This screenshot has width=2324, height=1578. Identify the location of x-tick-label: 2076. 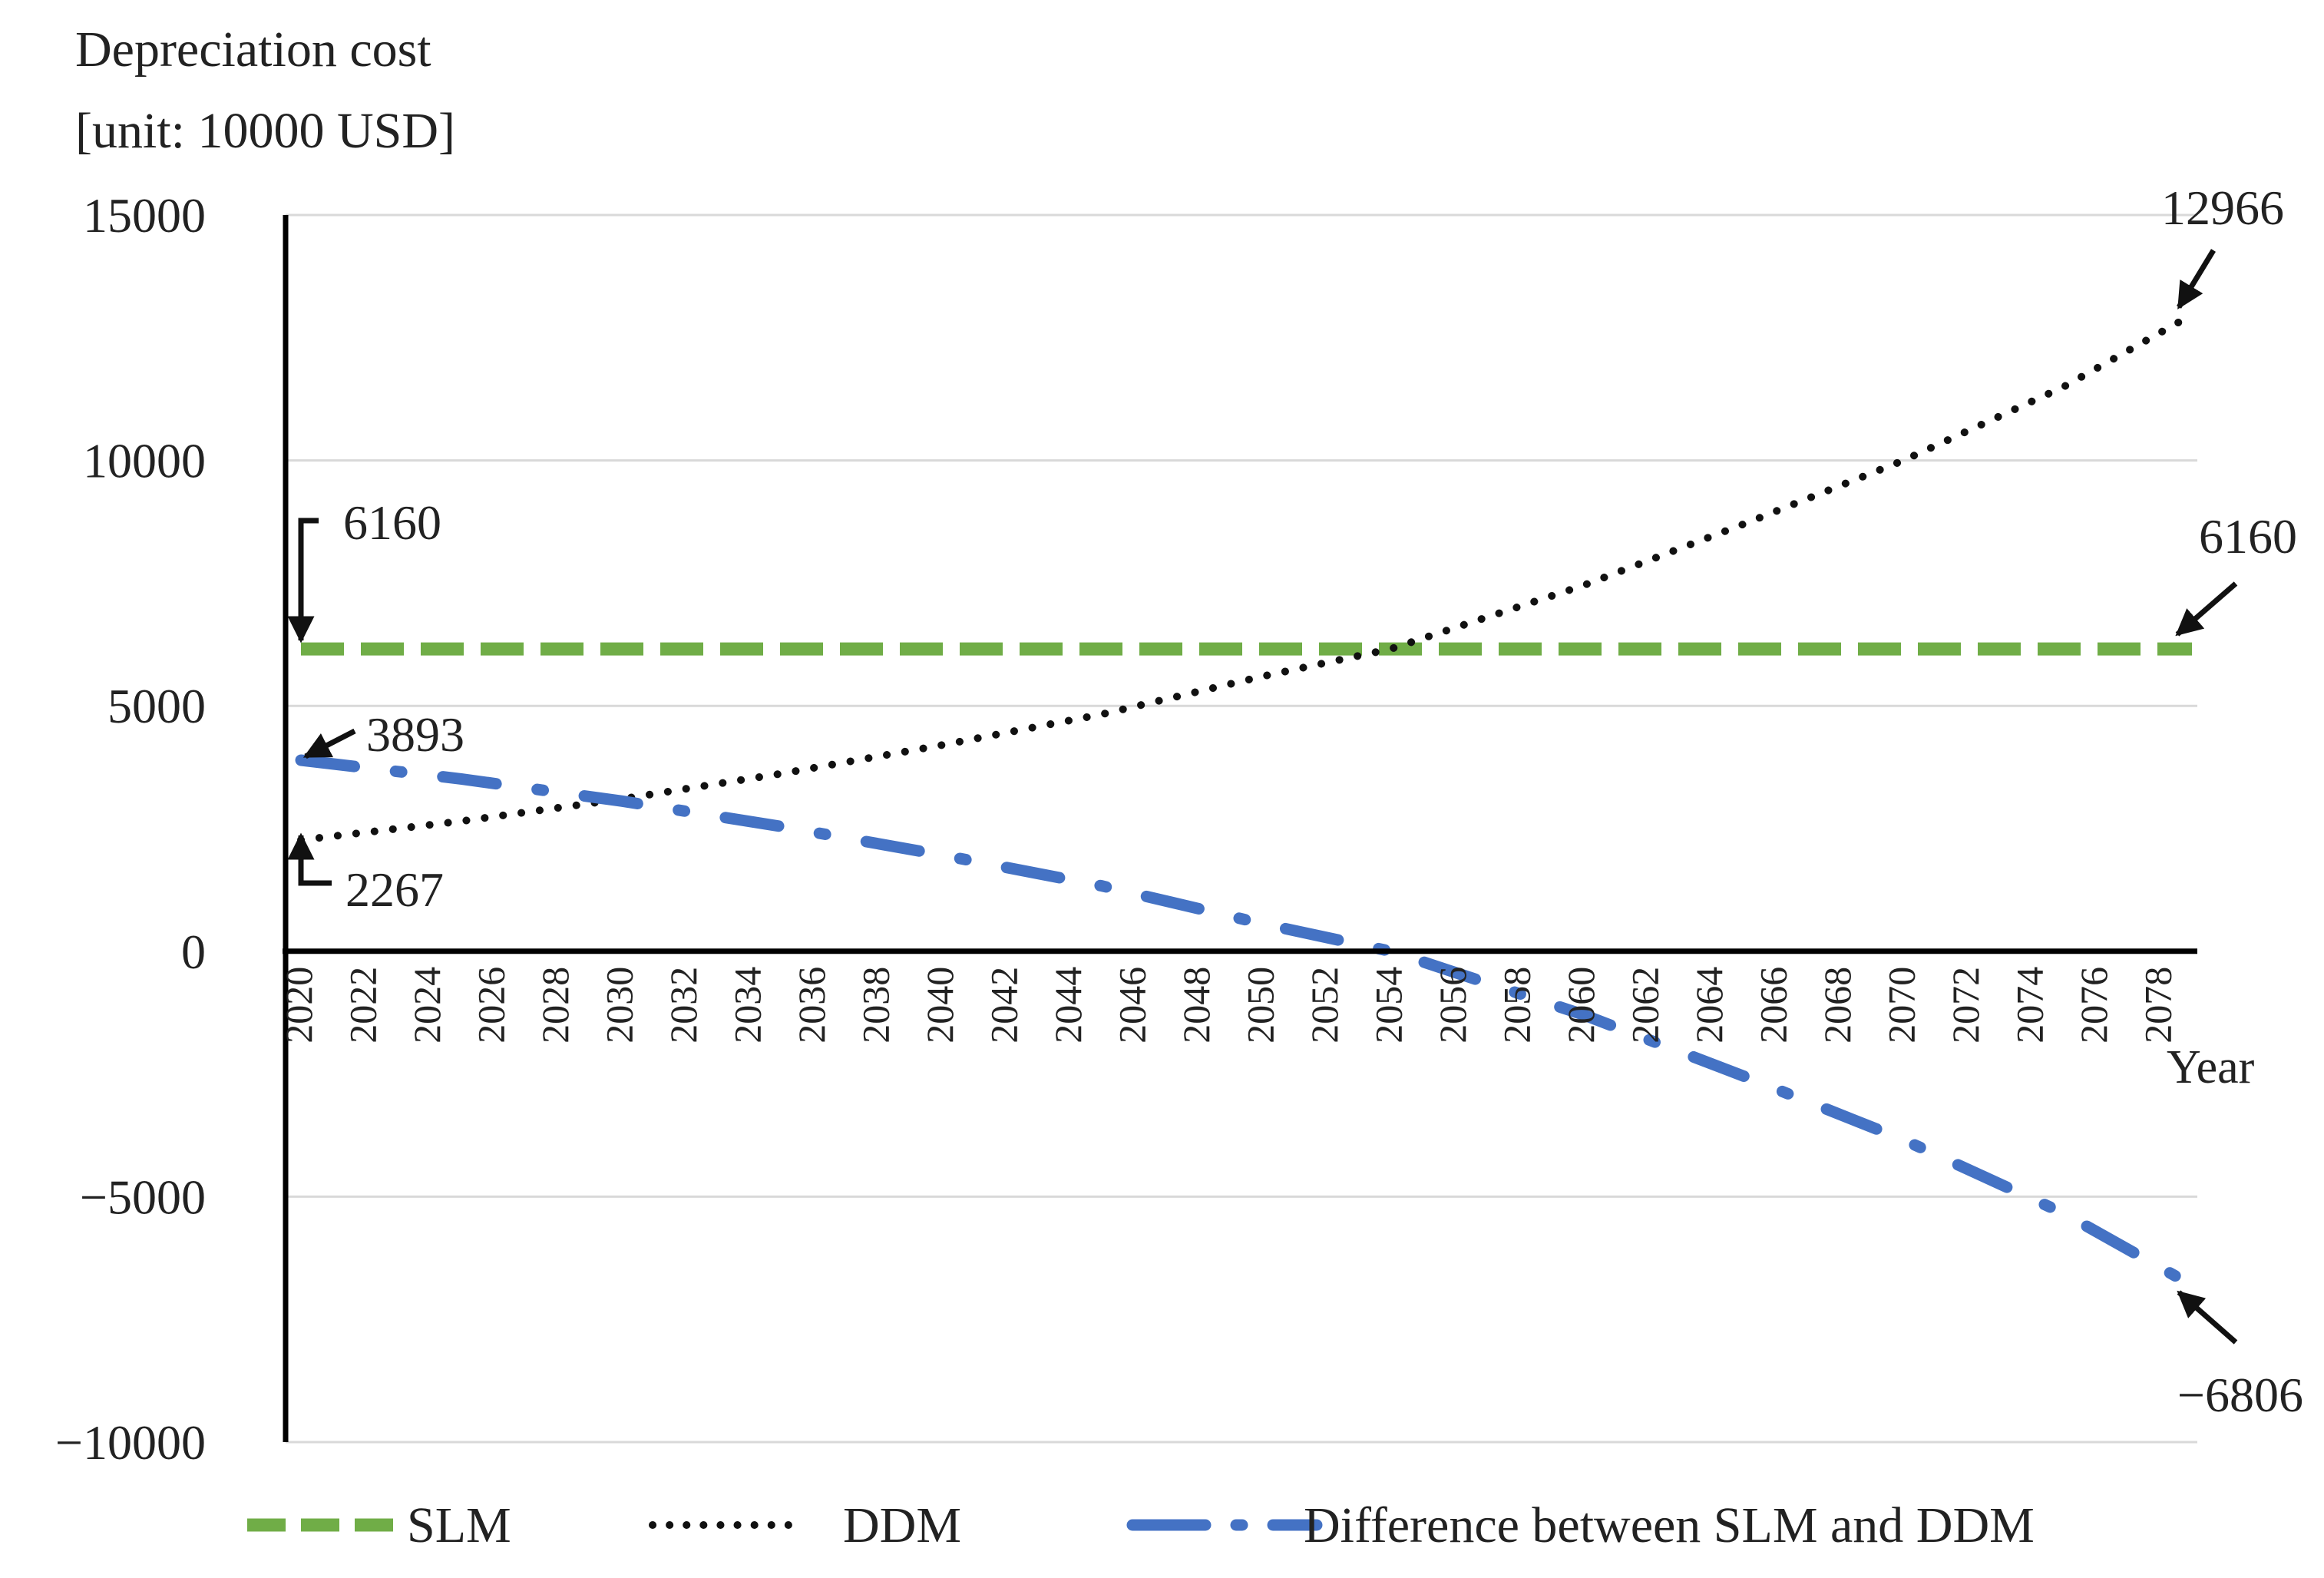
(2093, 1006).